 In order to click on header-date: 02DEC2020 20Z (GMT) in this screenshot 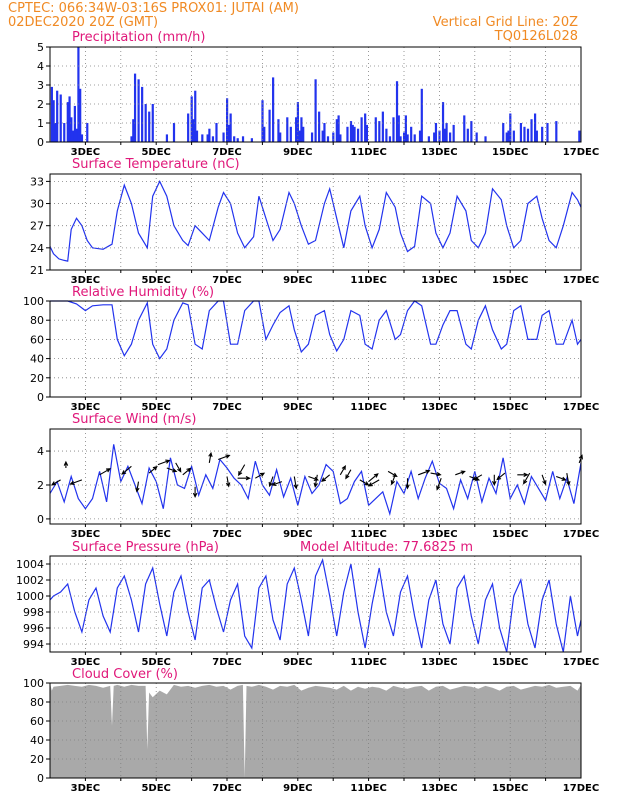, I will do `click(83, 22)`.